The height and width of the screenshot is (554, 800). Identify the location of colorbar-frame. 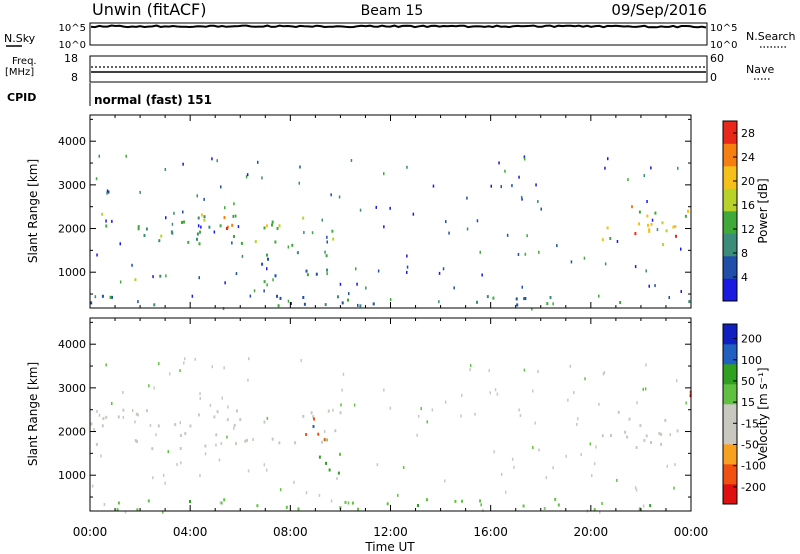
(730, 211).